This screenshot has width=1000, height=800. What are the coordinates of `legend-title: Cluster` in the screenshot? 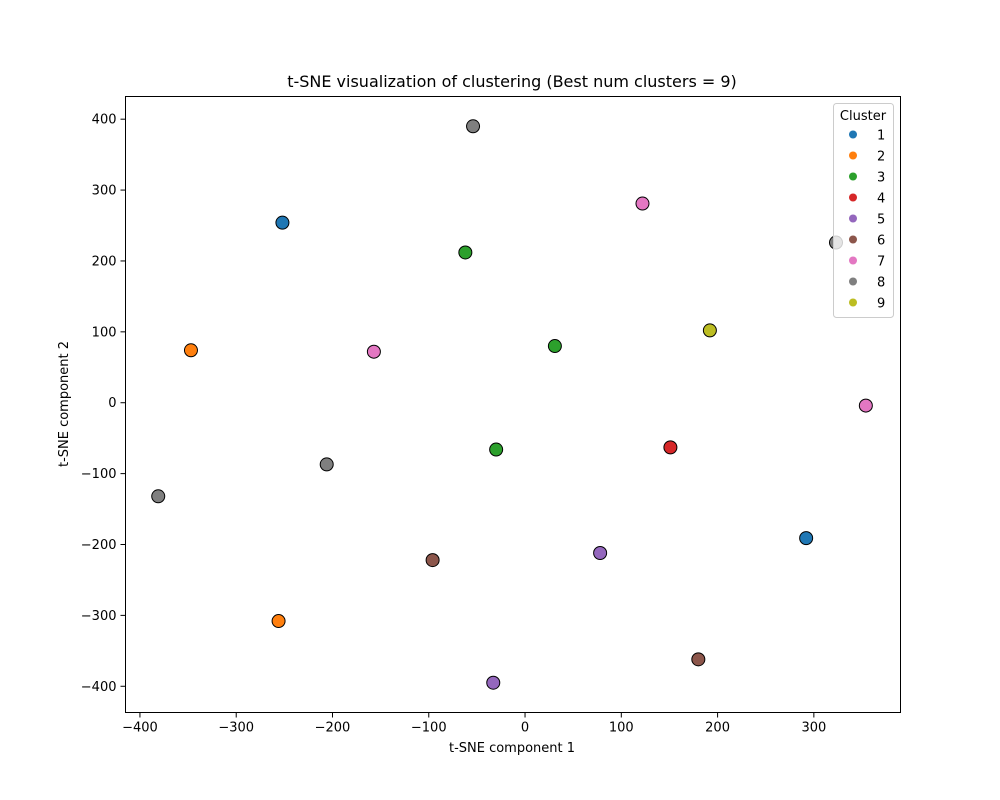 It's located at (863, 116).